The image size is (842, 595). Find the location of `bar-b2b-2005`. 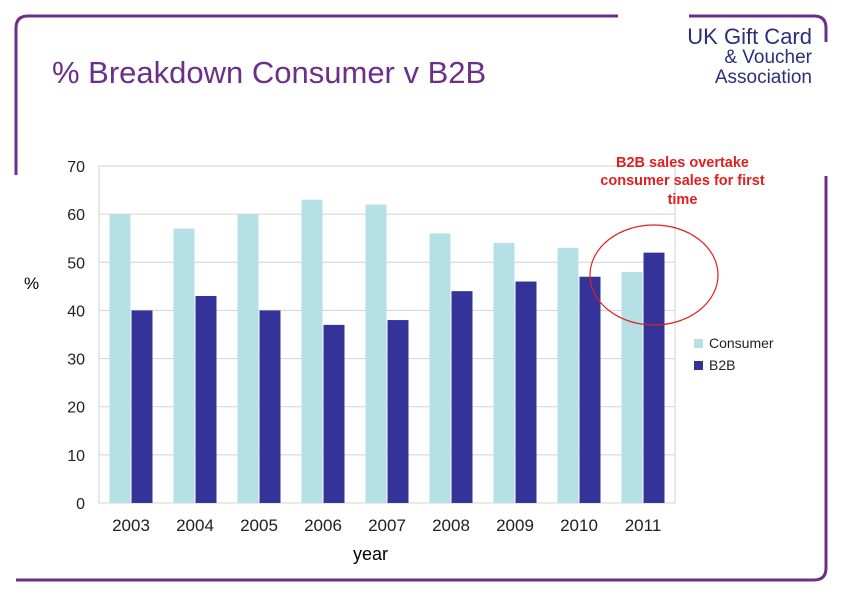

bar-b2b-2005 is located at coordinates (270, 406).